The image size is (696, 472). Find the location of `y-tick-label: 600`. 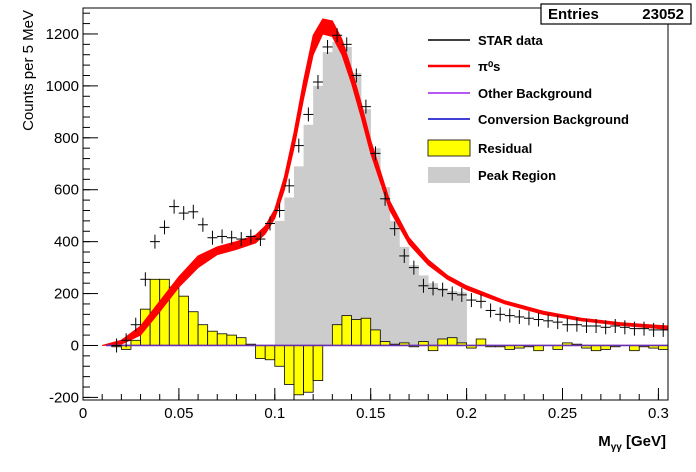

y-tick-label: 600 is located at coordinates (66, 190).